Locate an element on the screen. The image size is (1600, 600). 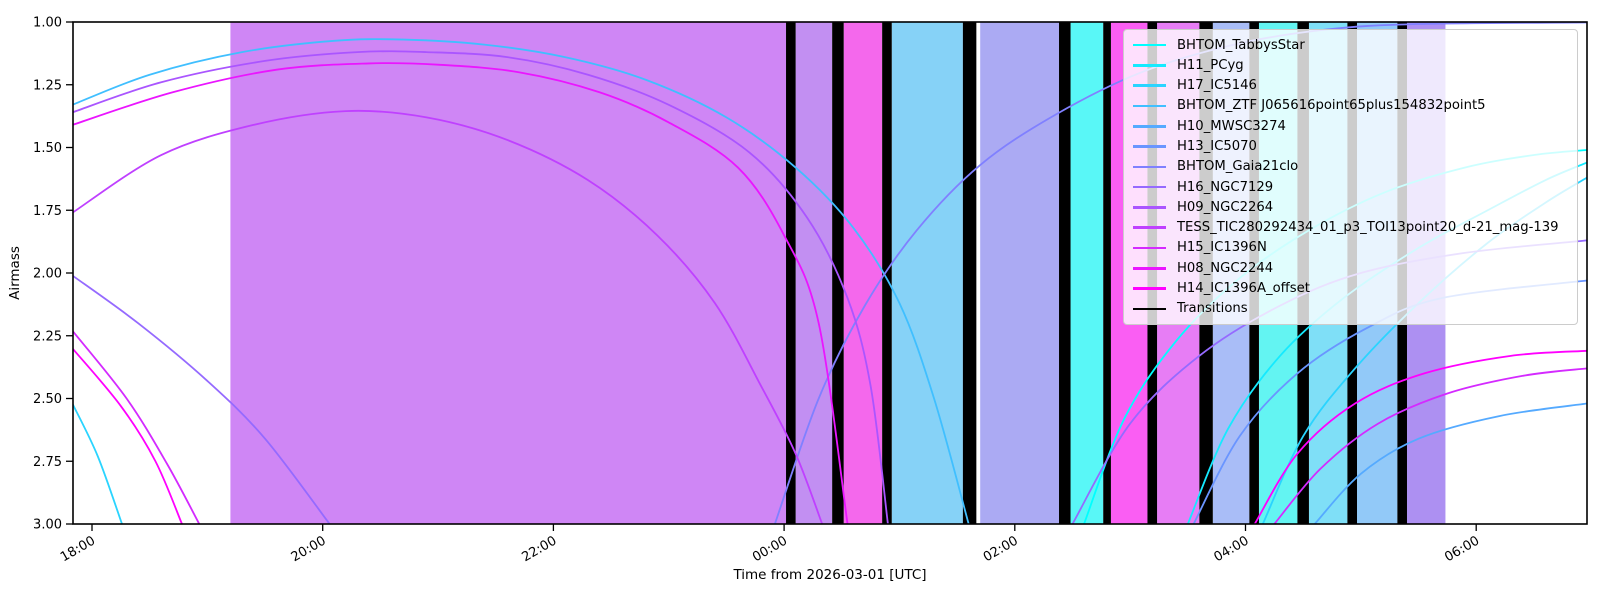
legend-label: H13_IC5070 is located at coordinates (1217, 146).